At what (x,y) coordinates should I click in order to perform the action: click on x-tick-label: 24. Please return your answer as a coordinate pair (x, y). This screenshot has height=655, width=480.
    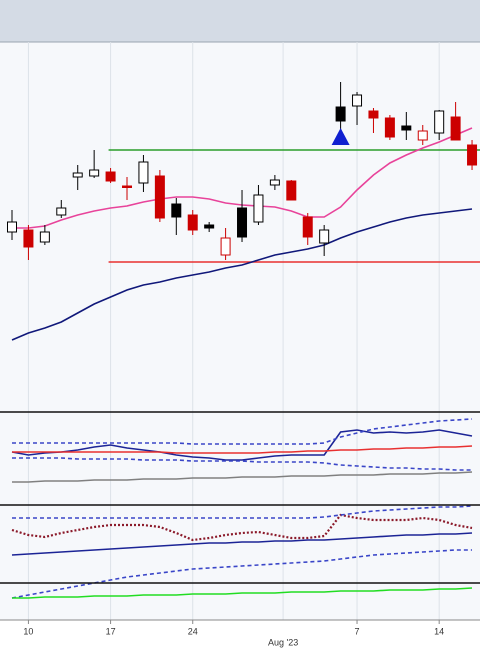
    Looking at the image, I should click on (193, 631).